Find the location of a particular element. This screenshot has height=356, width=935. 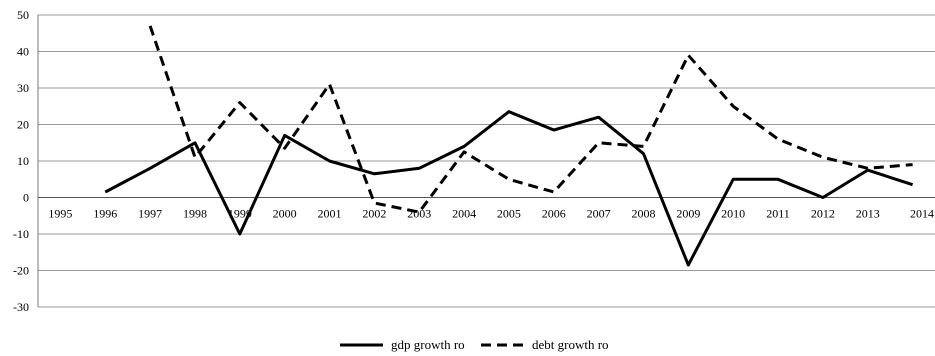

x-tick-label: 2005 is located at coordinates (509, 214).